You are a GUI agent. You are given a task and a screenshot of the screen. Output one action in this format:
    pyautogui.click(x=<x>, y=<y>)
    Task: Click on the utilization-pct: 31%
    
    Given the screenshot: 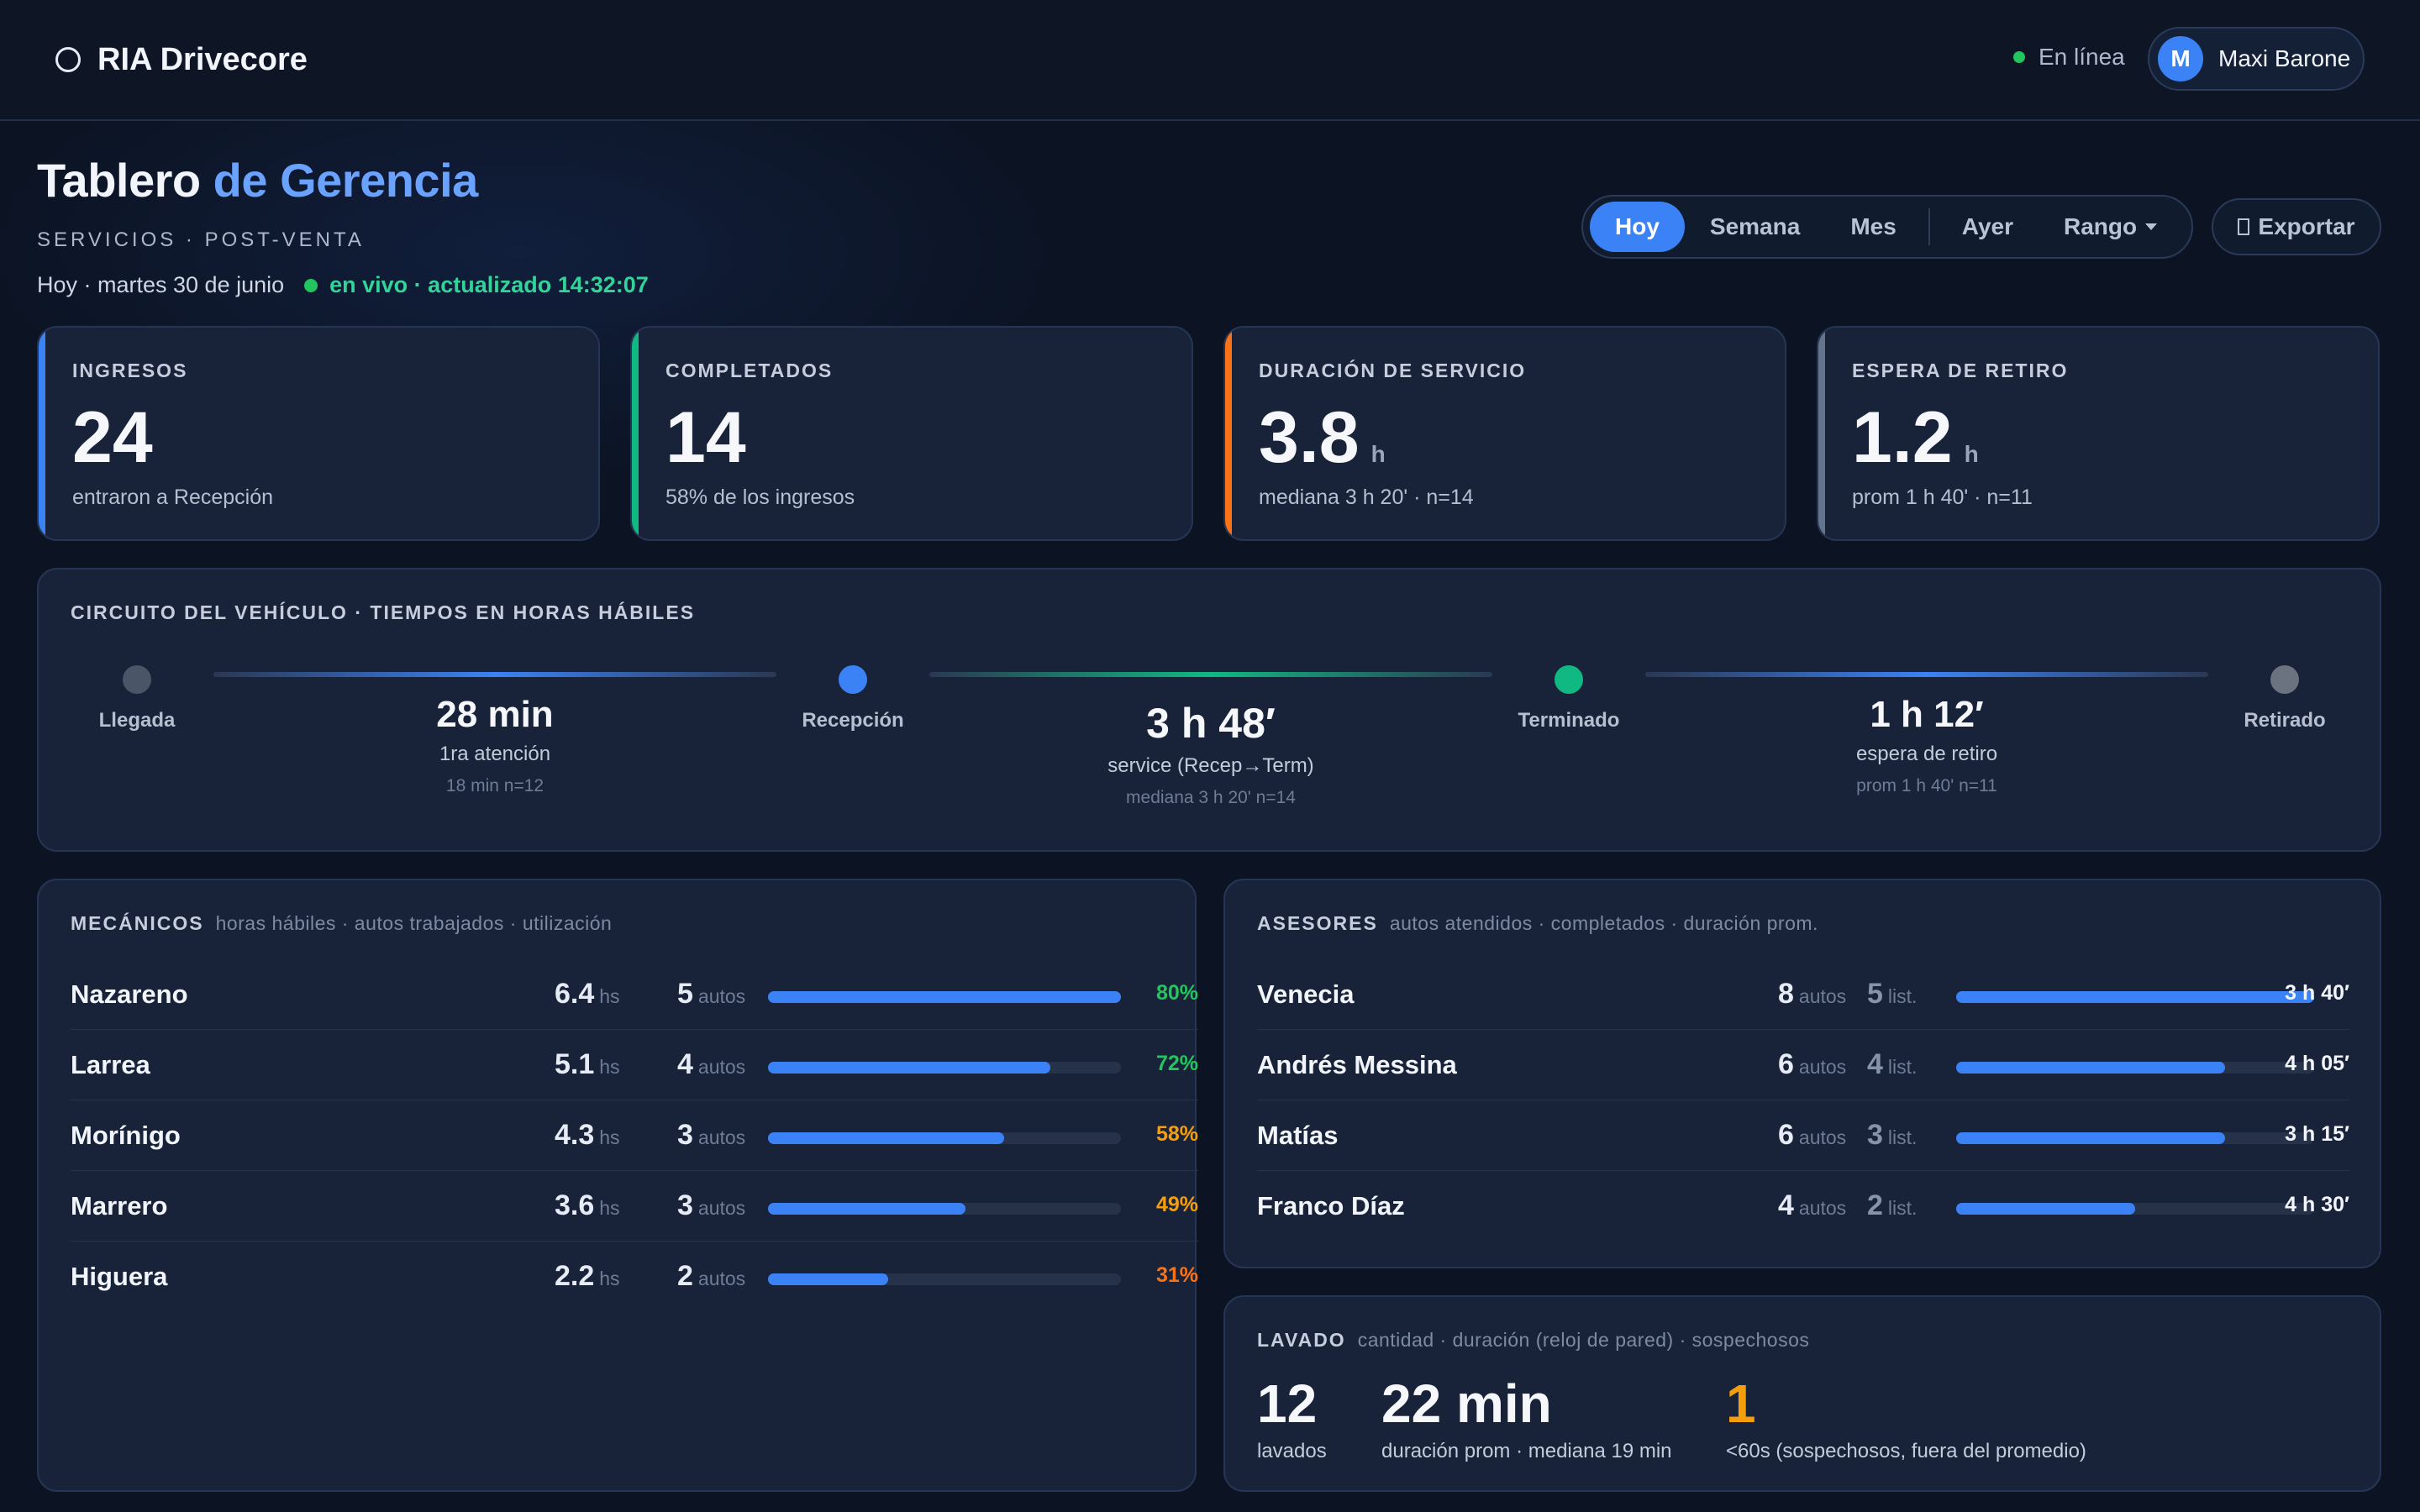 What is the action you would take?
    pyautogui.click(x=1176, y=1275)
    